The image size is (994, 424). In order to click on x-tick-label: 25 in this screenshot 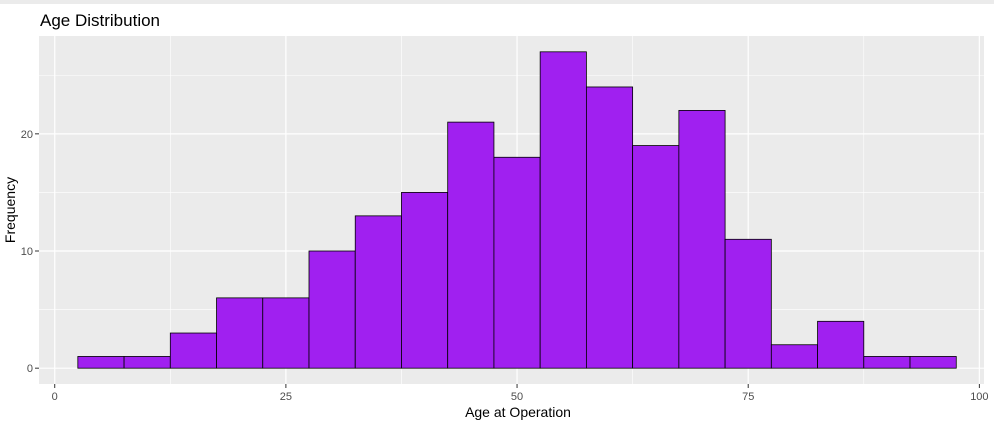, I will do `click(286, 397)`.